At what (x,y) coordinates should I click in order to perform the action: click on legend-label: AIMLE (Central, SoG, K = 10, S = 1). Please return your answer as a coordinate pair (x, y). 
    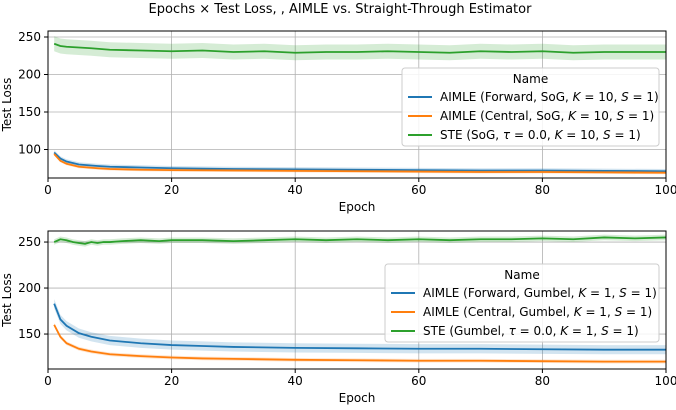
    Looking at the image, I should click on (547, 116).